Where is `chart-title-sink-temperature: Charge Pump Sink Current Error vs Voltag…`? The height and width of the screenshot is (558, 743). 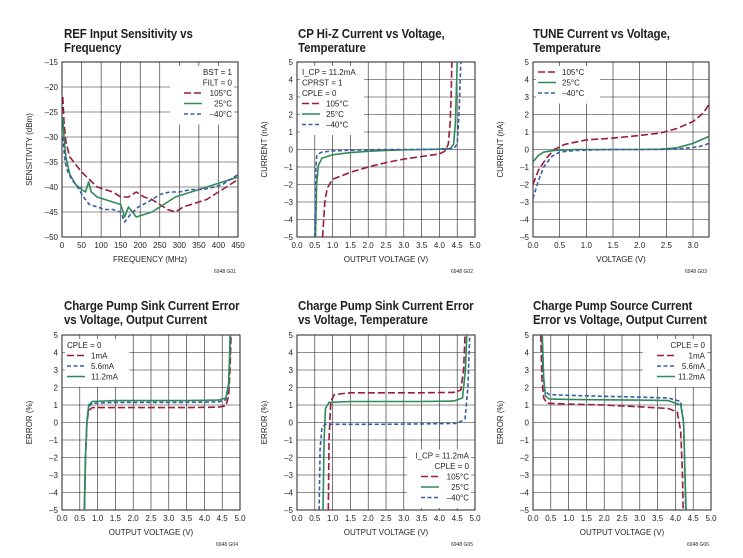 chart-title-sink-temperature: Charge Pump Sink Current Error vs Voltag… is located at coordinates (386, 313).